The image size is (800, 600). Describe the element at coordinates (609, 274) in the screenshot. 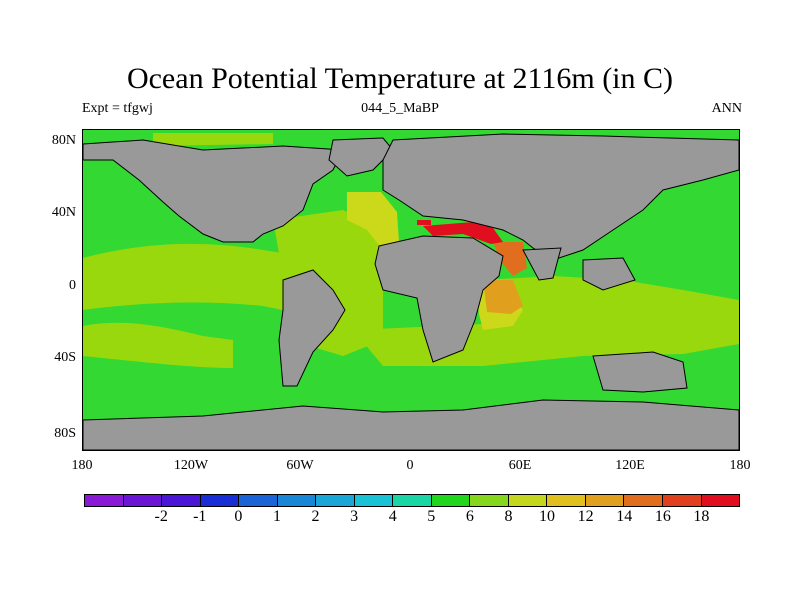

I see `se-asia` at that location.